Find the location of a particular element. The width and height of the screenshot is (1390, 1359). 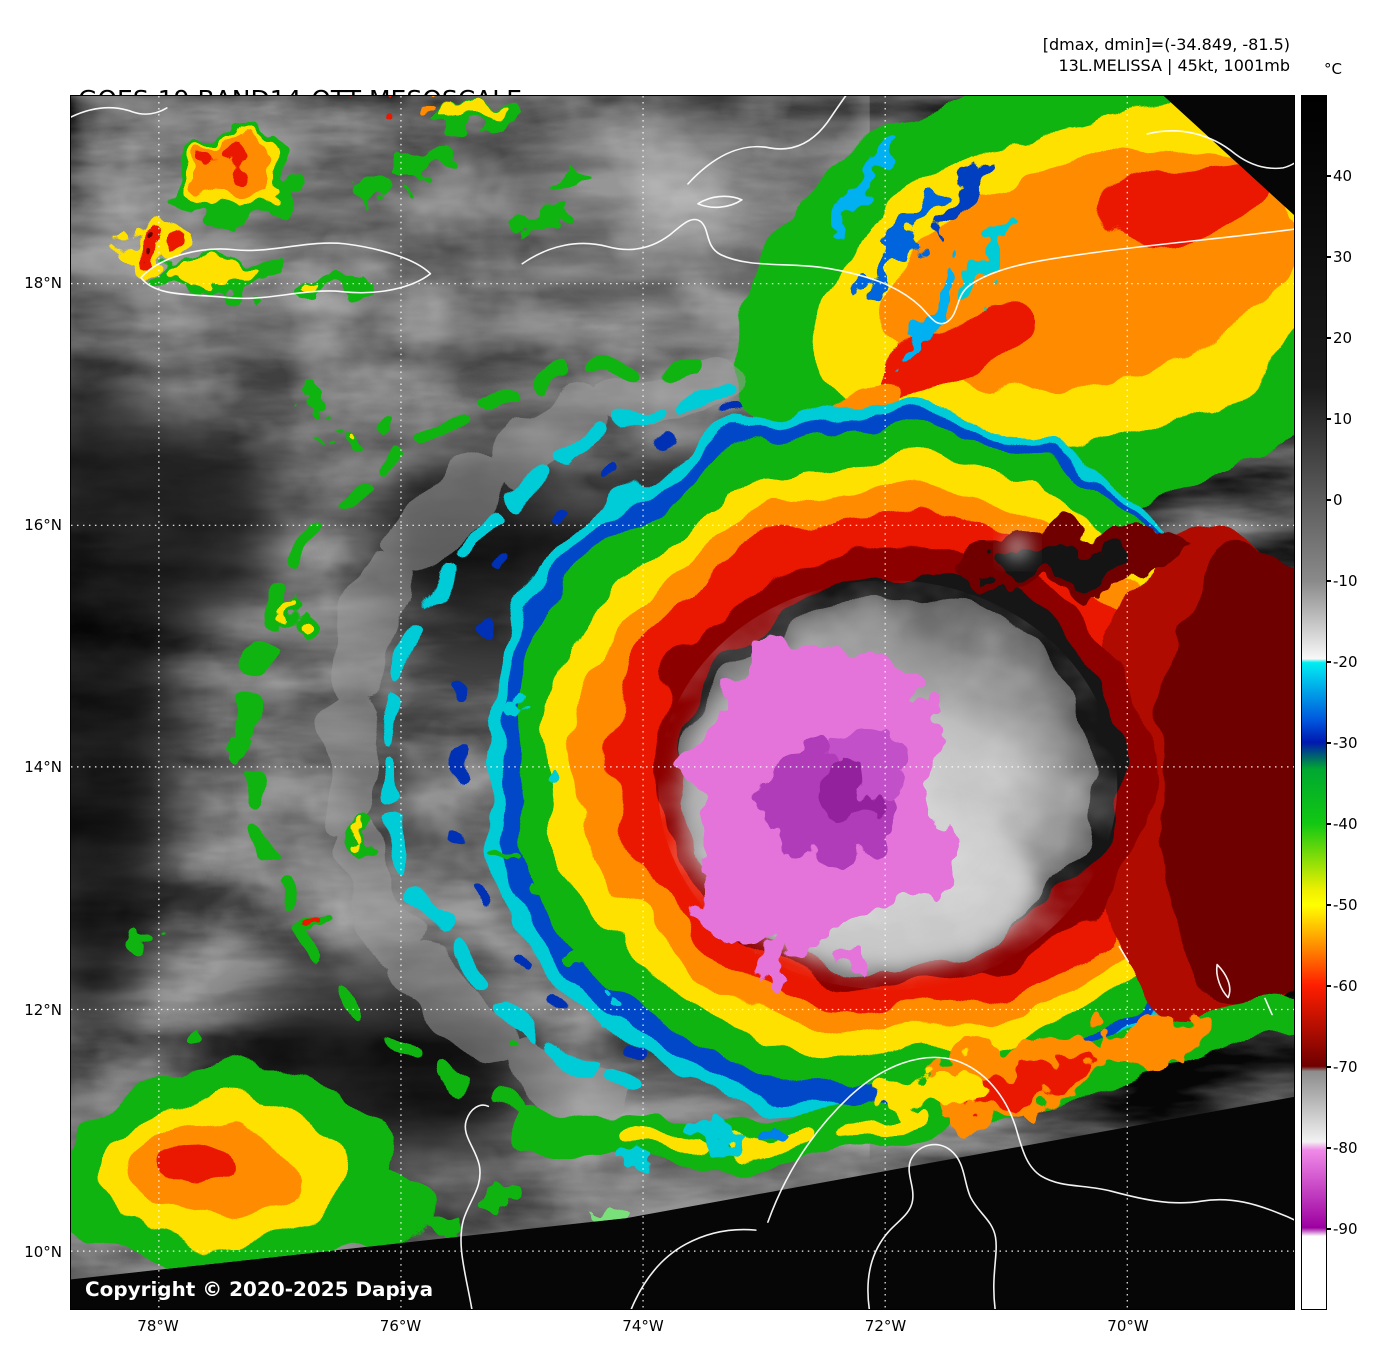

coastline-cuba is located at coordinates (119, 112).